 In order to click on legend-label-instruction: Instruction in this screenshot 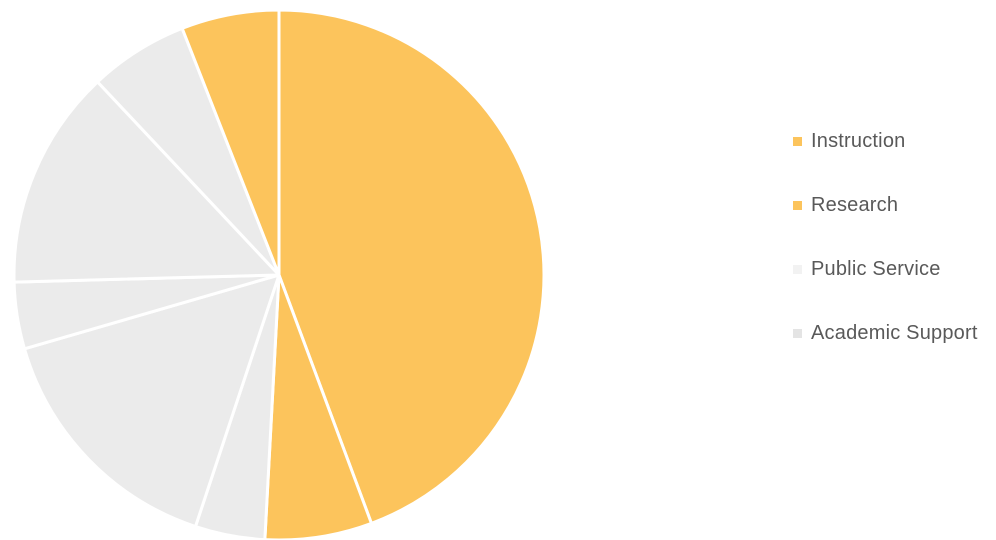, I will do `click(858, 140)`.